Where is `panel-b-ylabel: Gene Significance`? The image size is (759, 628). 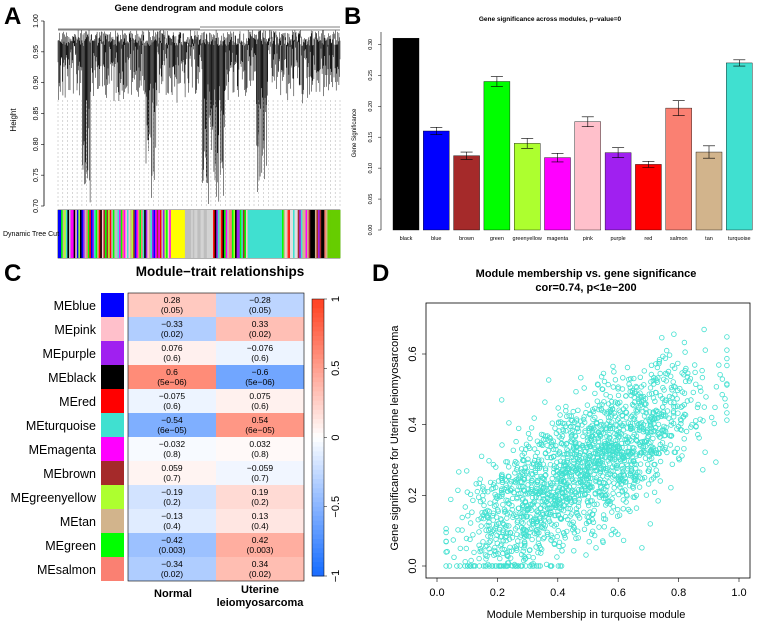
panel-b-ylabel: Gene Significance is located at coordinates (355, 132).